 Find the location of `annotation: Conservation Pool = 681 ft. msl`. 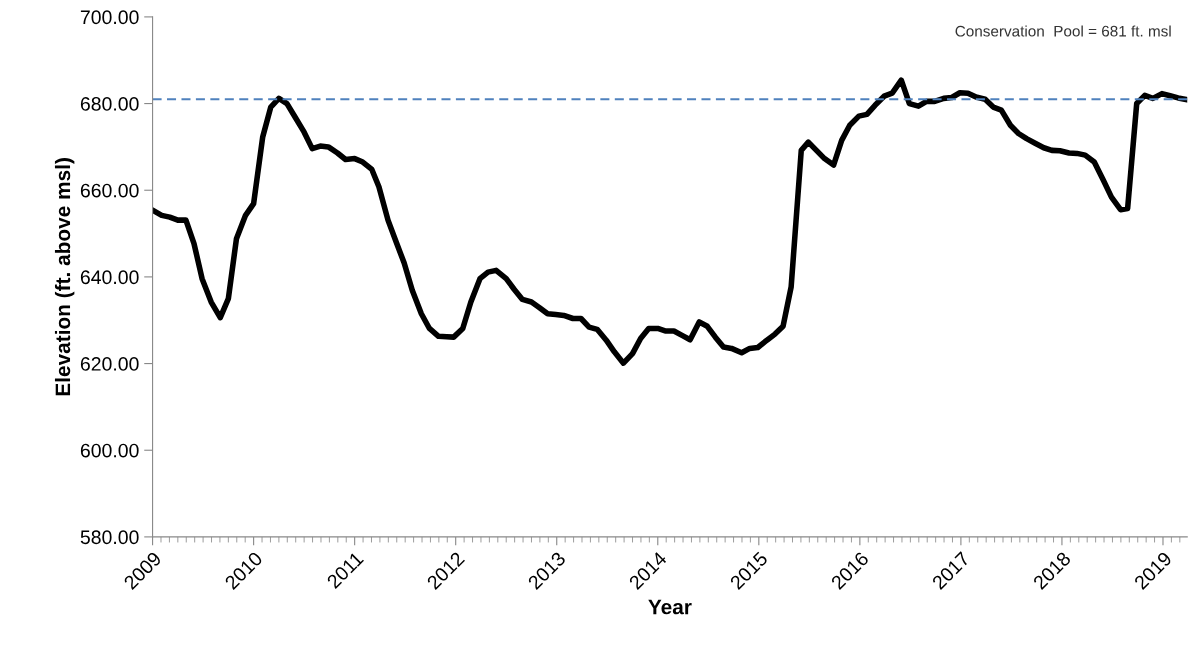

annotation: Conservation Pool = 681 ft. msl is located at coordinates (1063, 31).